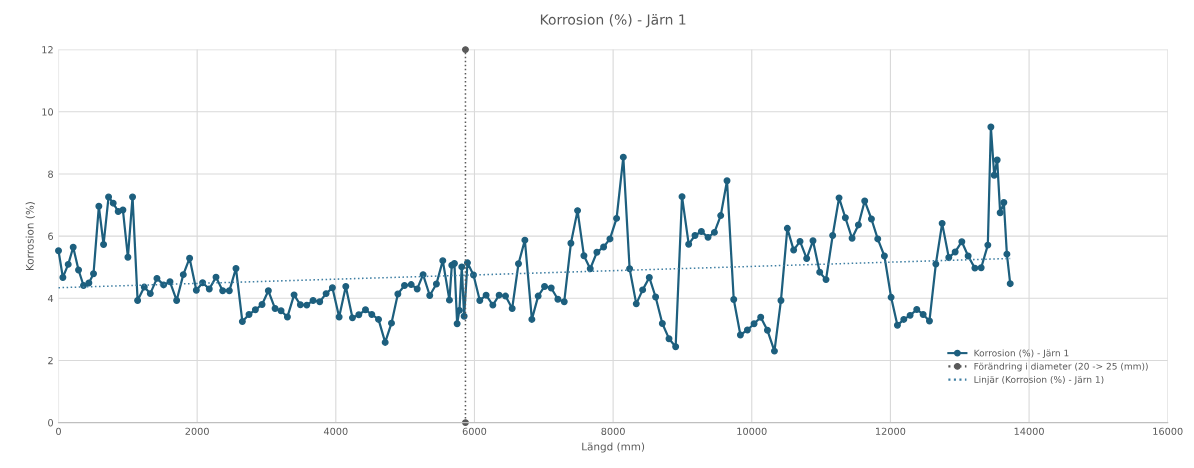  I want to click on y-axis-title: Korrosion (%), so click(30, 236).